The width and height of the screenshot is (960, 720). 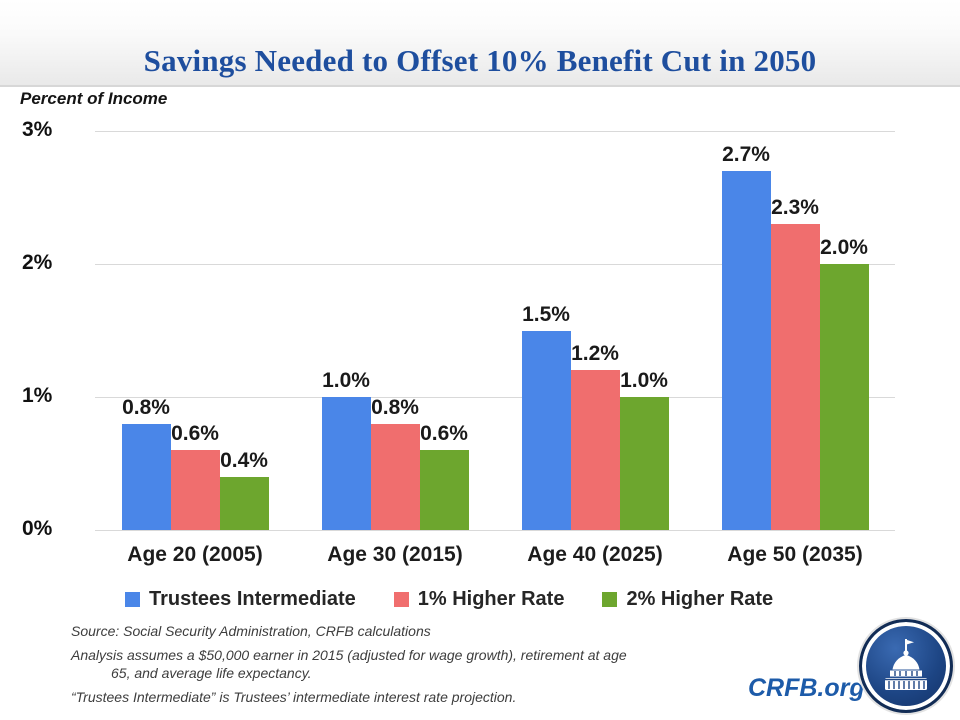 I want to click on bar: 1.5%, so click(x=546, y=416).